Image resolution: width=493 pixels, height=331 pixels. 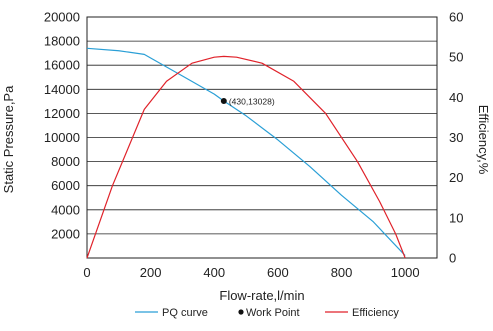 What do you see at coordinates (456, 137) in the screenshot?
I see `y2-tick-label: 30` at bounding box center [456, 137].